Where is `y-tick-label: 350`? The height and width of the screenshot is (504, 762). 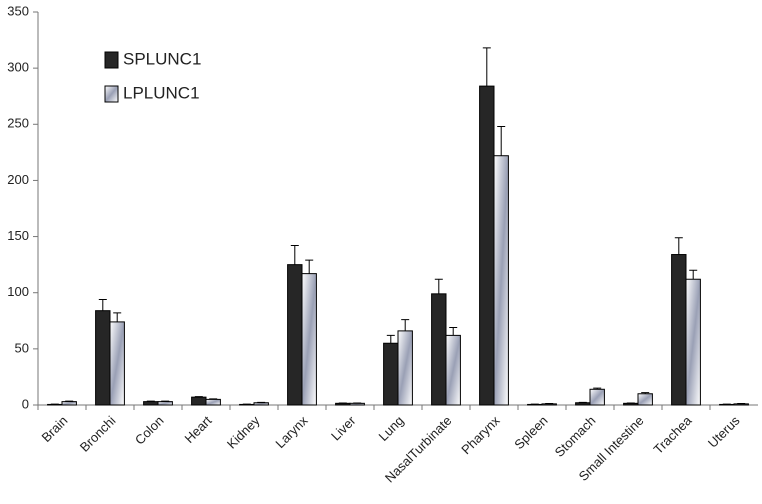
y-tick-label: 350 is located at coordinates (18, 10).